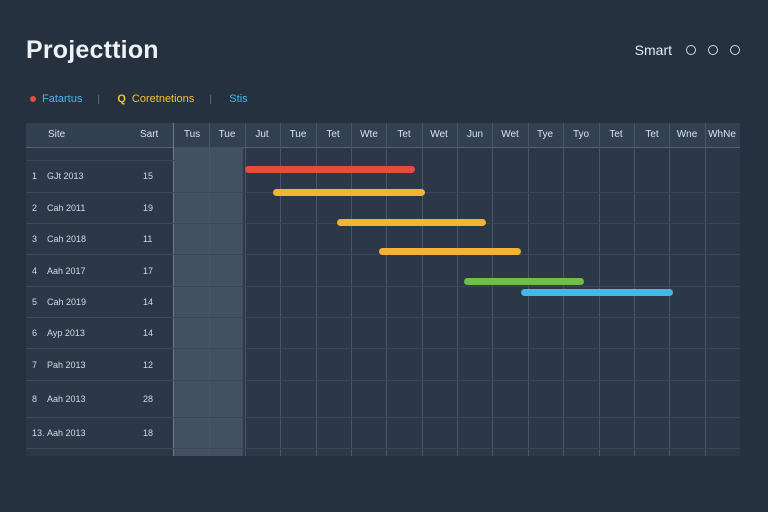 Image resolution: width=768 pixels, height=512 pixels. I want to click on day-header: Jut, so click(262, 134).